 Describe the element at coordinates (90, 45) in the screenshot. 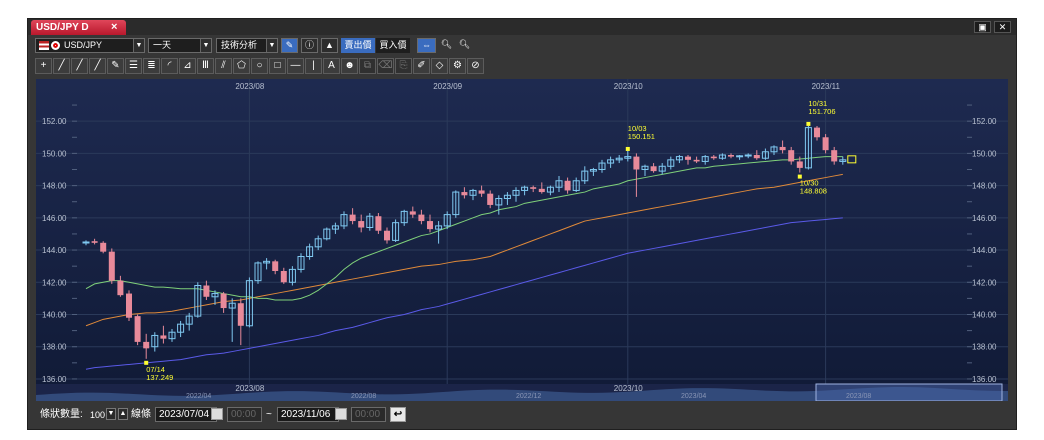

I see `symbol-select: USD/JPY ▼` at that location.